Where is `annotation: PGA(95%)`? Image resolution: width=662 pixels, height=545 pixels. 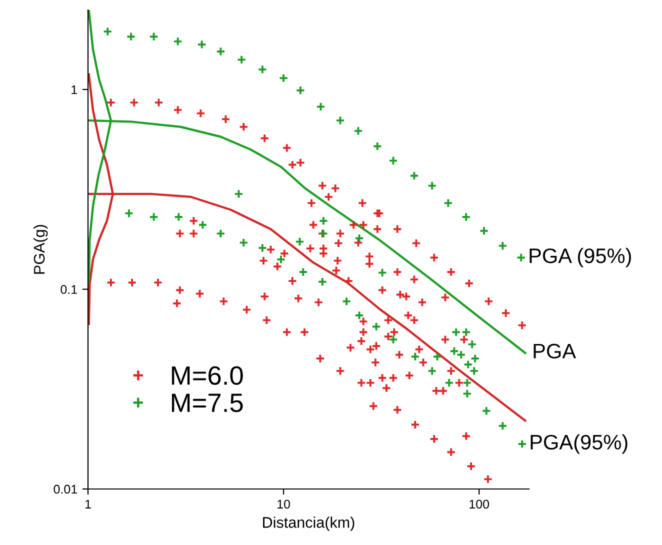
annotation: PGA(95%) is located at coordinates (579, 444).